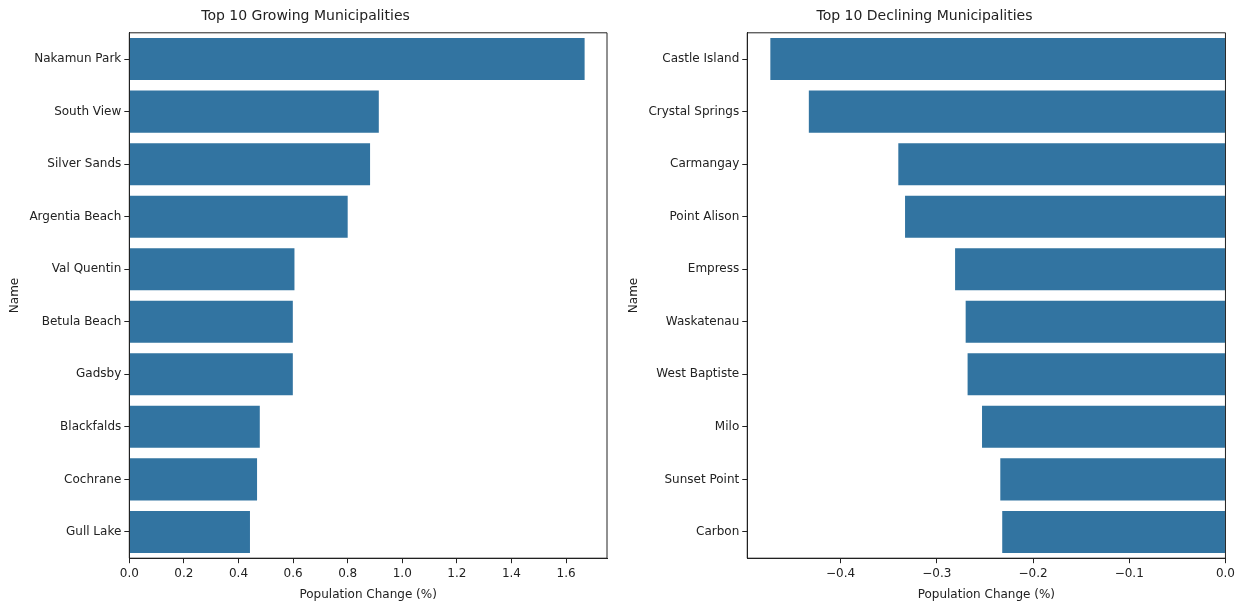 Image resolution: width=1238 pixels, height=610 pixels. Describe the element at coordinates (99, 373) in the screenshot. I see `y-tick-label: Gadsby` at that location.